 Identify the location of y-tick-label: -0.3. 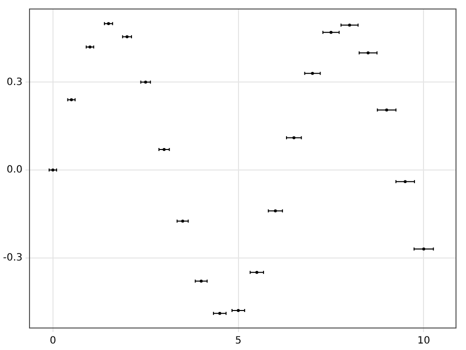
(12, 258).